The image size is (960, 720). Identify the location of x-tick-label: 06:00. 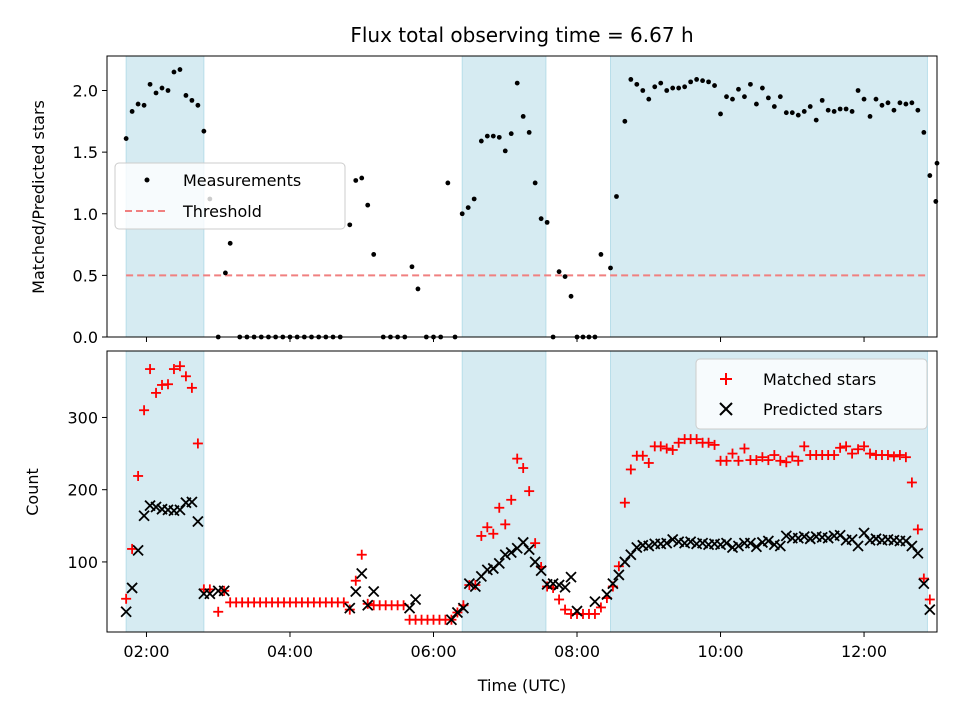
(433, 651).